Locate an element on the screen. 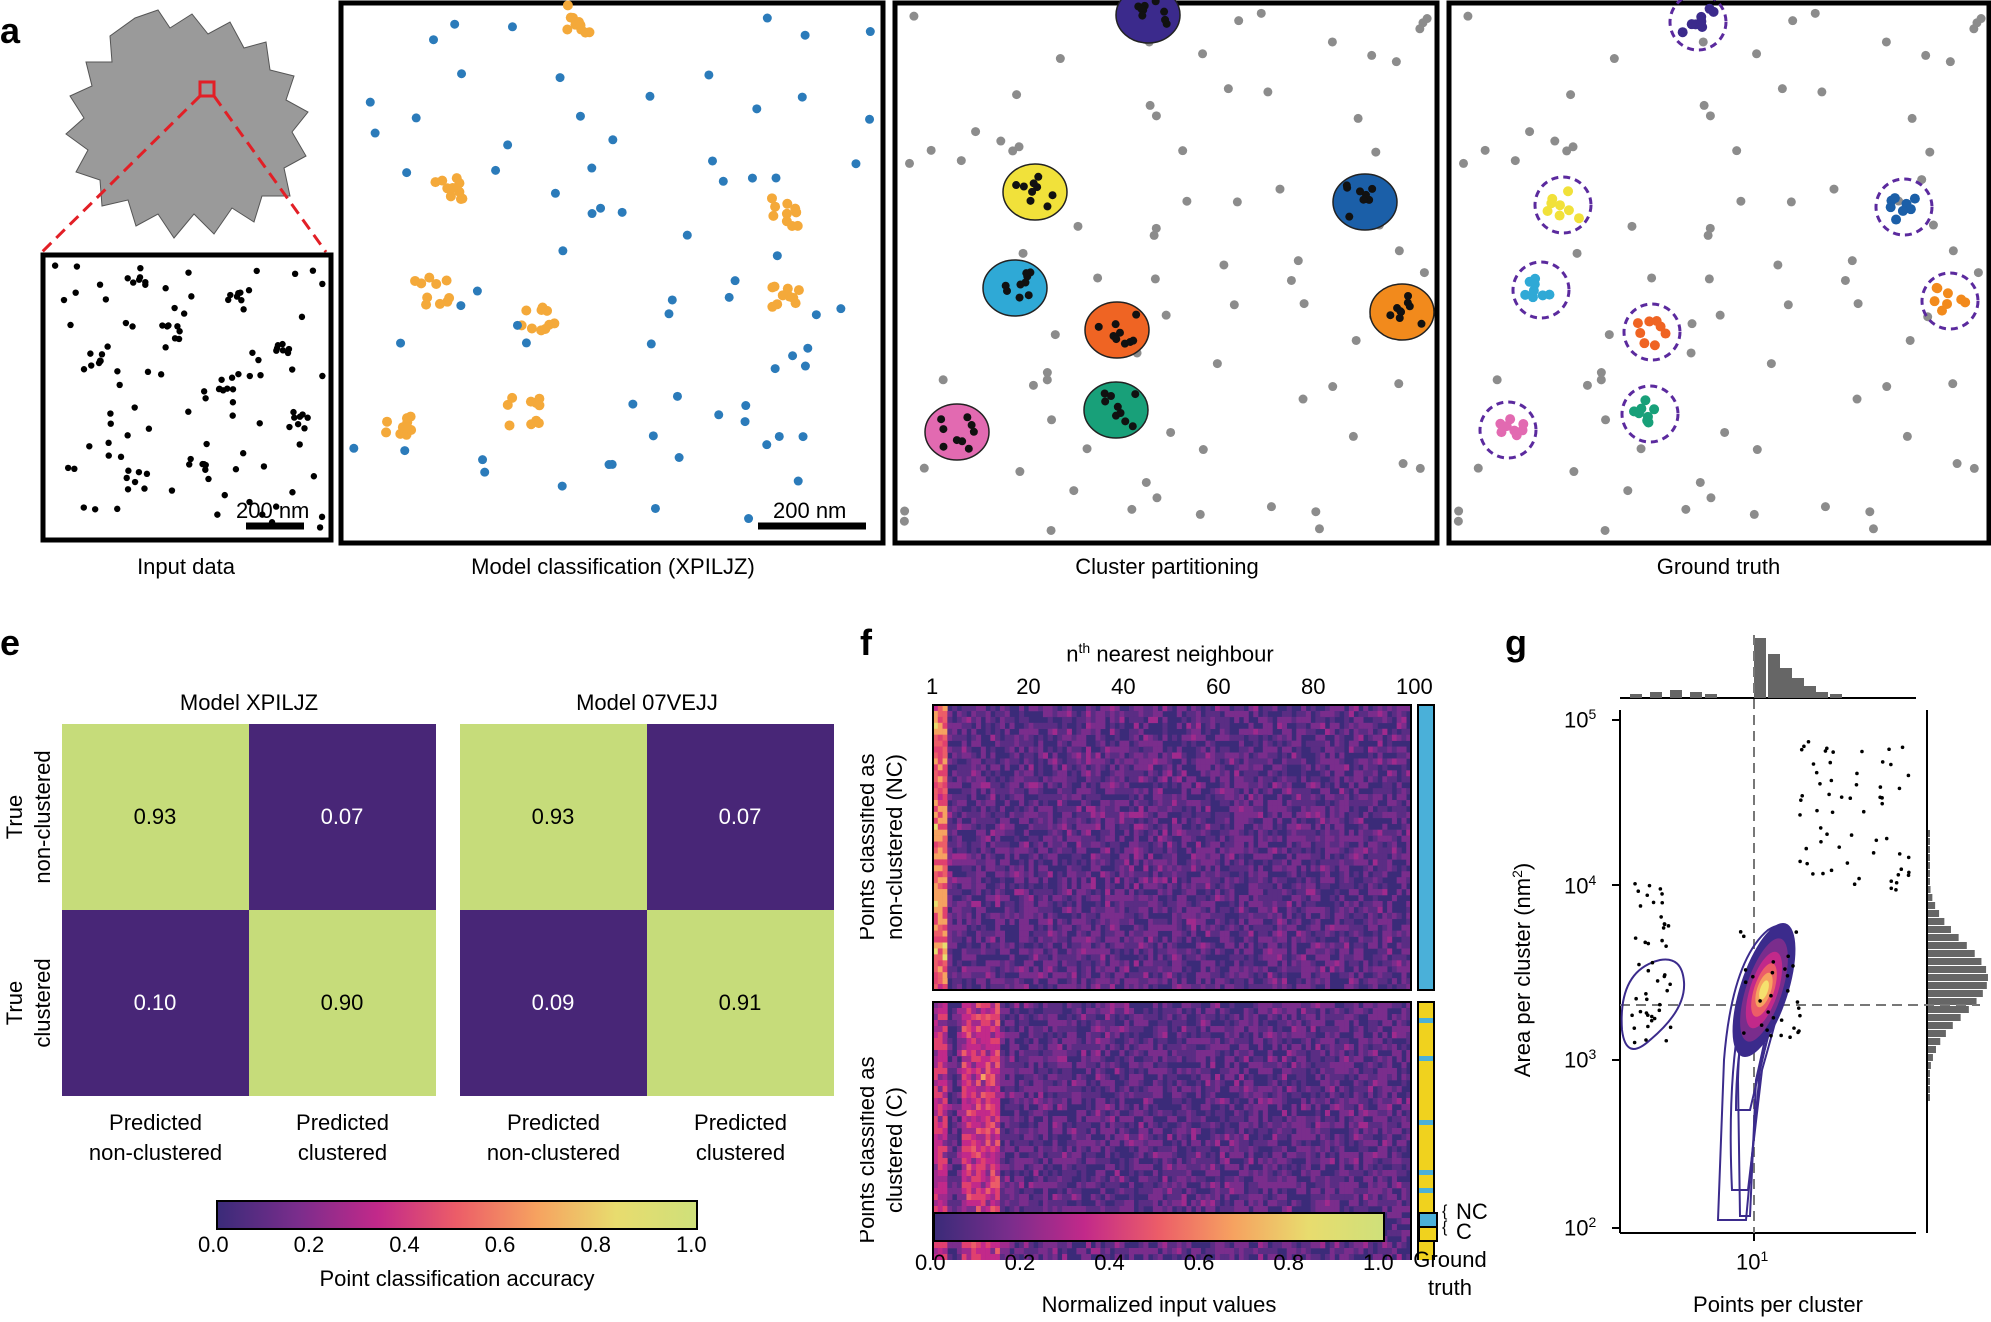  matrix-cell-value: 0.07 is located at coordinates (740, 816).